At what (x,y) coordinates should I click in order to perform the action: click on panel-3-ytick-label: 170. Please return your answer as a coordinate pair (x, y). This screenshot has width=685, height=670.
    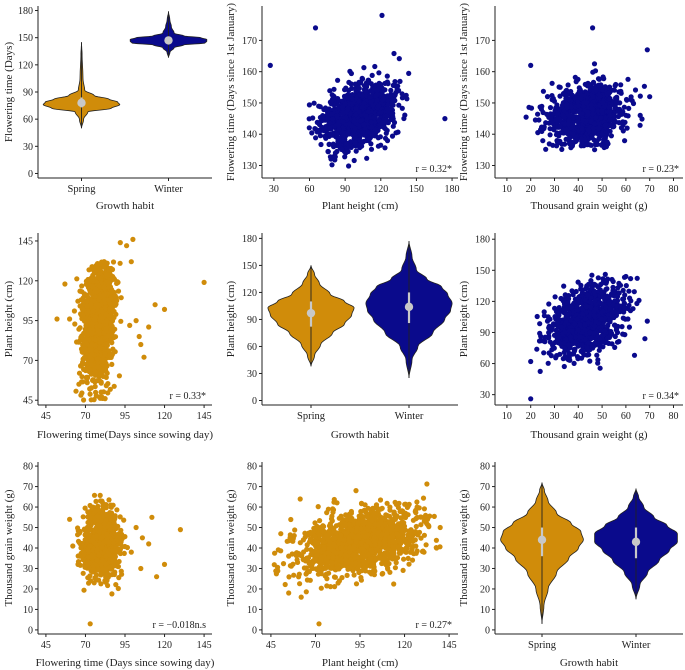
    Looking at the image, I should click on (482, 41).